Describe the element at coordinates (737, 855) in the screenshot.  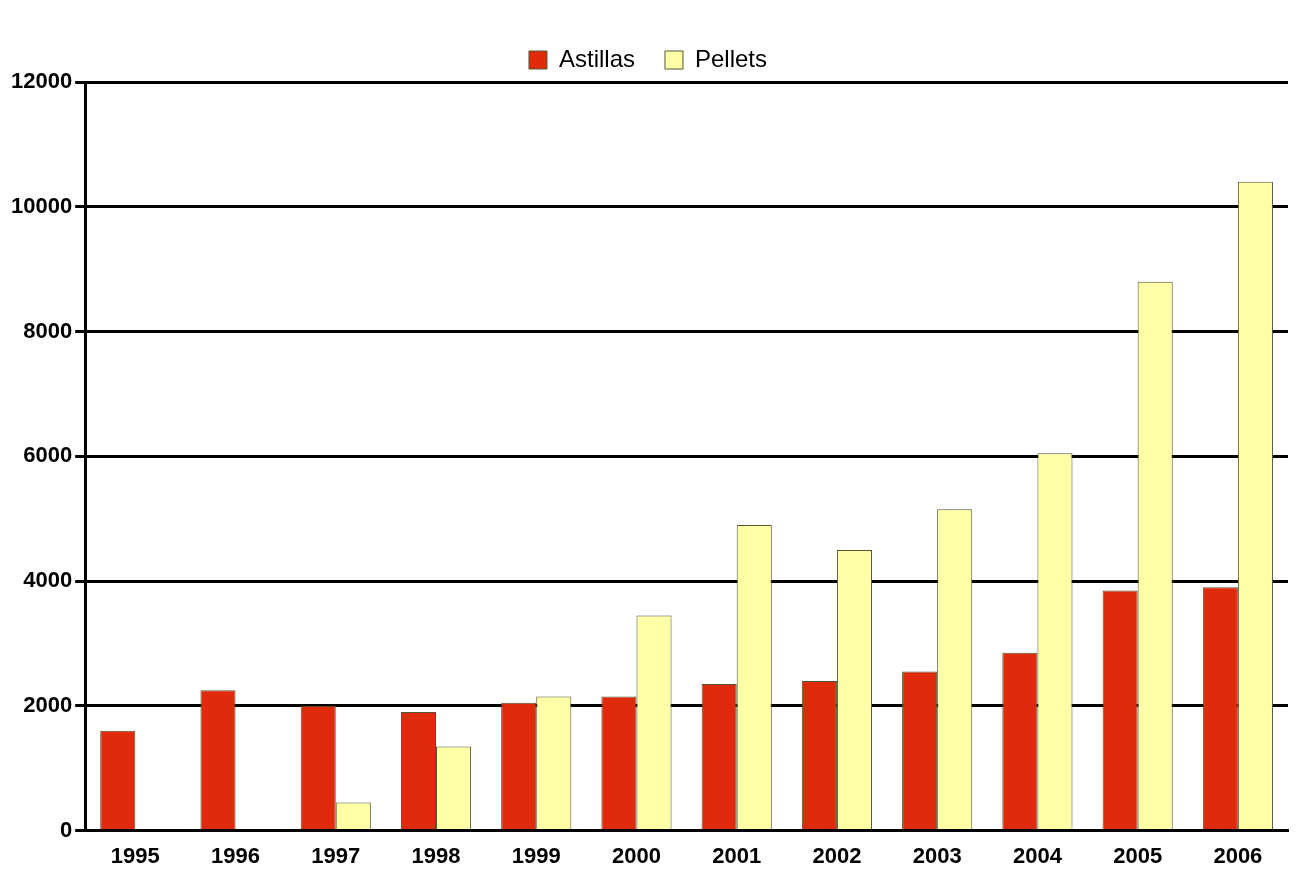
I see `x-tick-label: 2001` at that location.